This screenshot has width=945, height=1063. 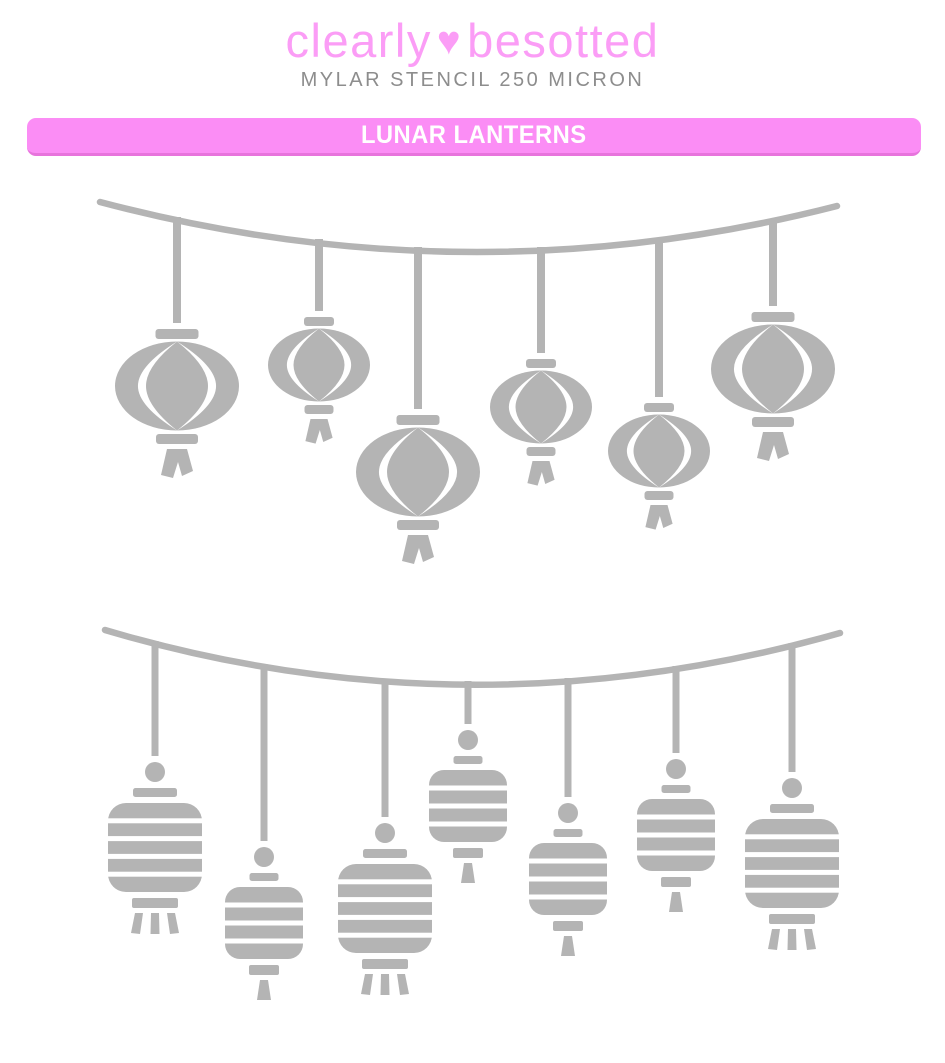 What do you see at coordinates (358, 40) in the screenshot?
I see `brand-word-clearly: clearly` at bounding box center [358, 40].